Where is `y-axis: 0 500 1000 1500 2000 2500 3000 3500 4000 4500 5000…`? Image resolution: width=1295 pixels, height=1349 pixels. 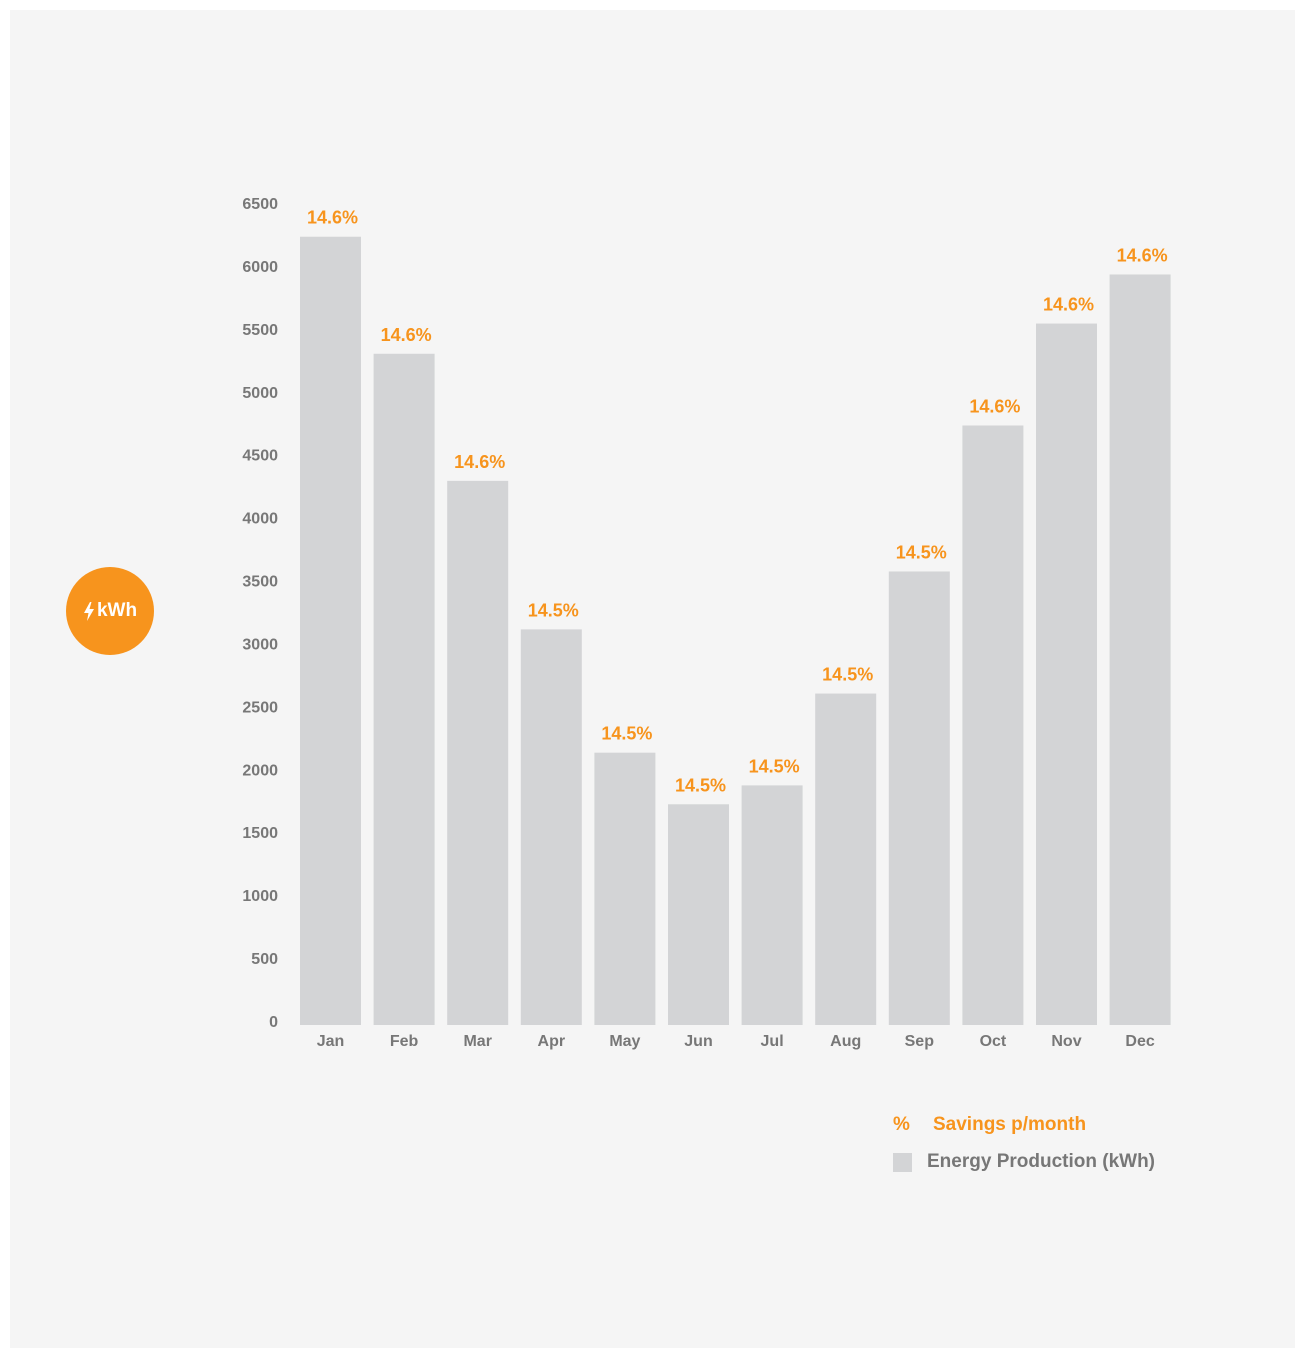 y-axis: 0 500 1000 1500 2000 2500 3000 3500 4000 4500 5000… is located at coordinates (260, 613).